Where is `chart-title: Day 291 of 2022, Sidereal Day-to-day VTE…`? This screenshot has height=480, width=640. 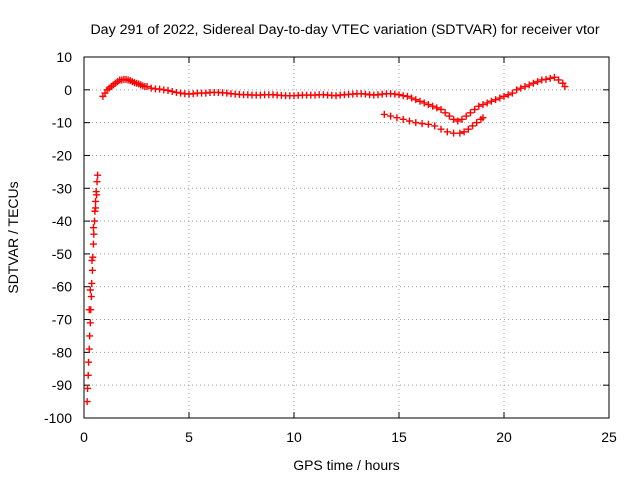
chart-title: Day 291 of 2022, Sidereal Day-to-day VTE… is located at coordinates (344, 30).